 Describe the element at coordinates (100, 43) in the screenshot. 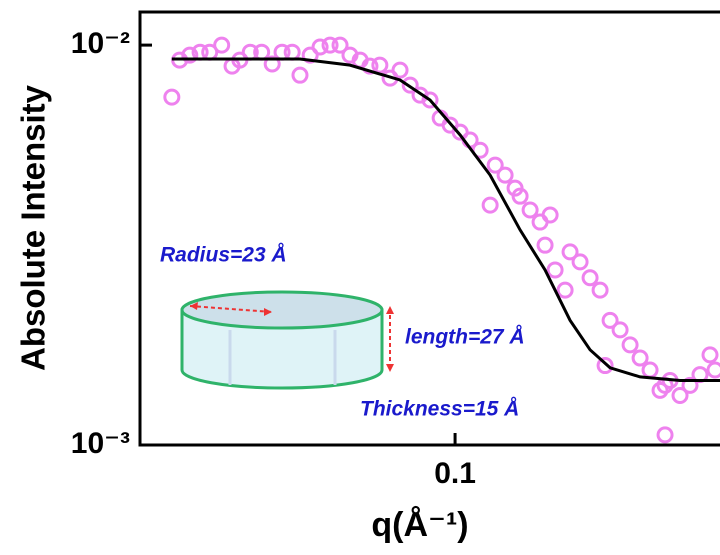

I see `y-tick-label: 10⁻²` at that location.